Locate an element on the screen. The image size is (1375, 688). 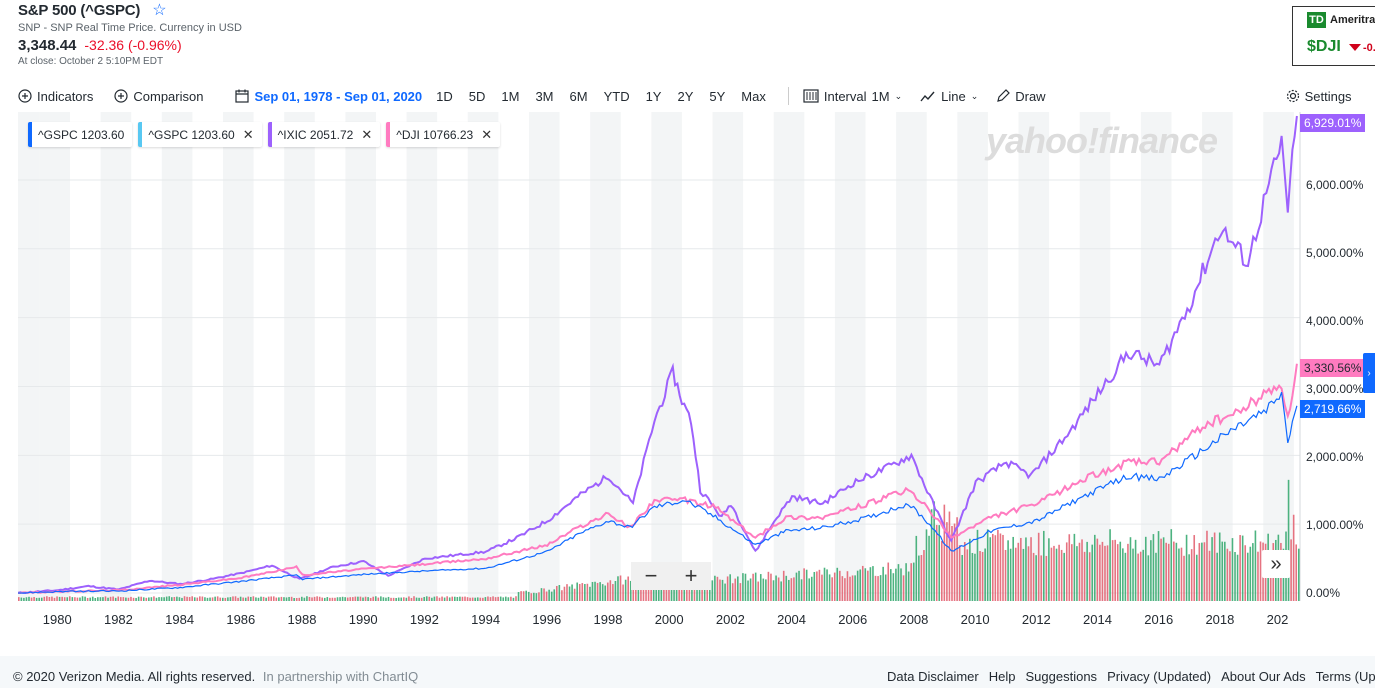
range-5d: 5D is located at coordinates (477, 96).